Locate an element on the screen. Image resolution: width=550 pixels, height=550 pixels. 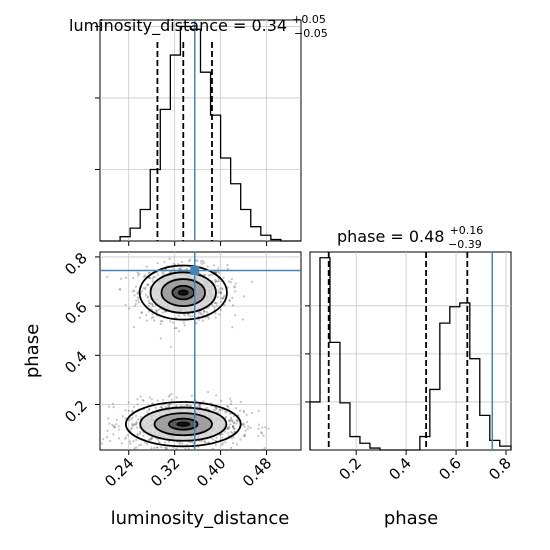
phase-quantile-lines is located at coordinates (398, 351).